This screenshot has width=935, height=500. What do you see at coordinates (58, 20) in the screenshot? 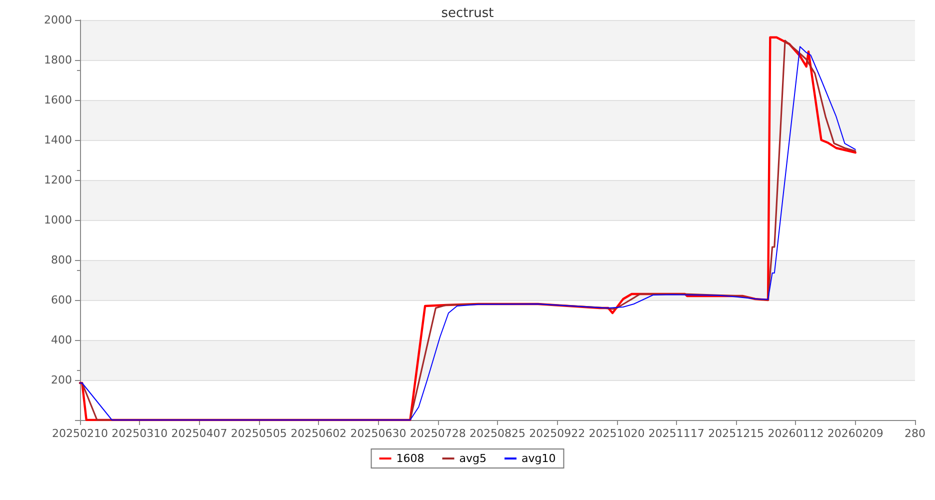
I see `y-tick-label: 2000` at bounding box center [58, 20].